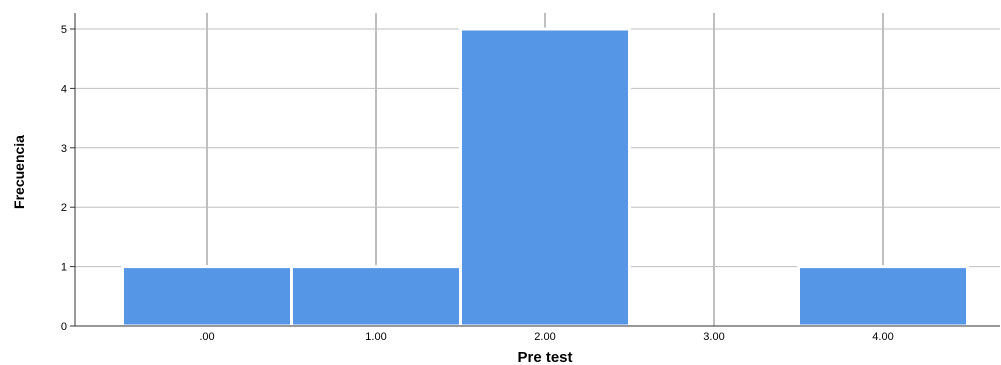  Describe the element at coordinates (882, 337) in the screenshot. I see `x-tick-label: 4.00` at that location.